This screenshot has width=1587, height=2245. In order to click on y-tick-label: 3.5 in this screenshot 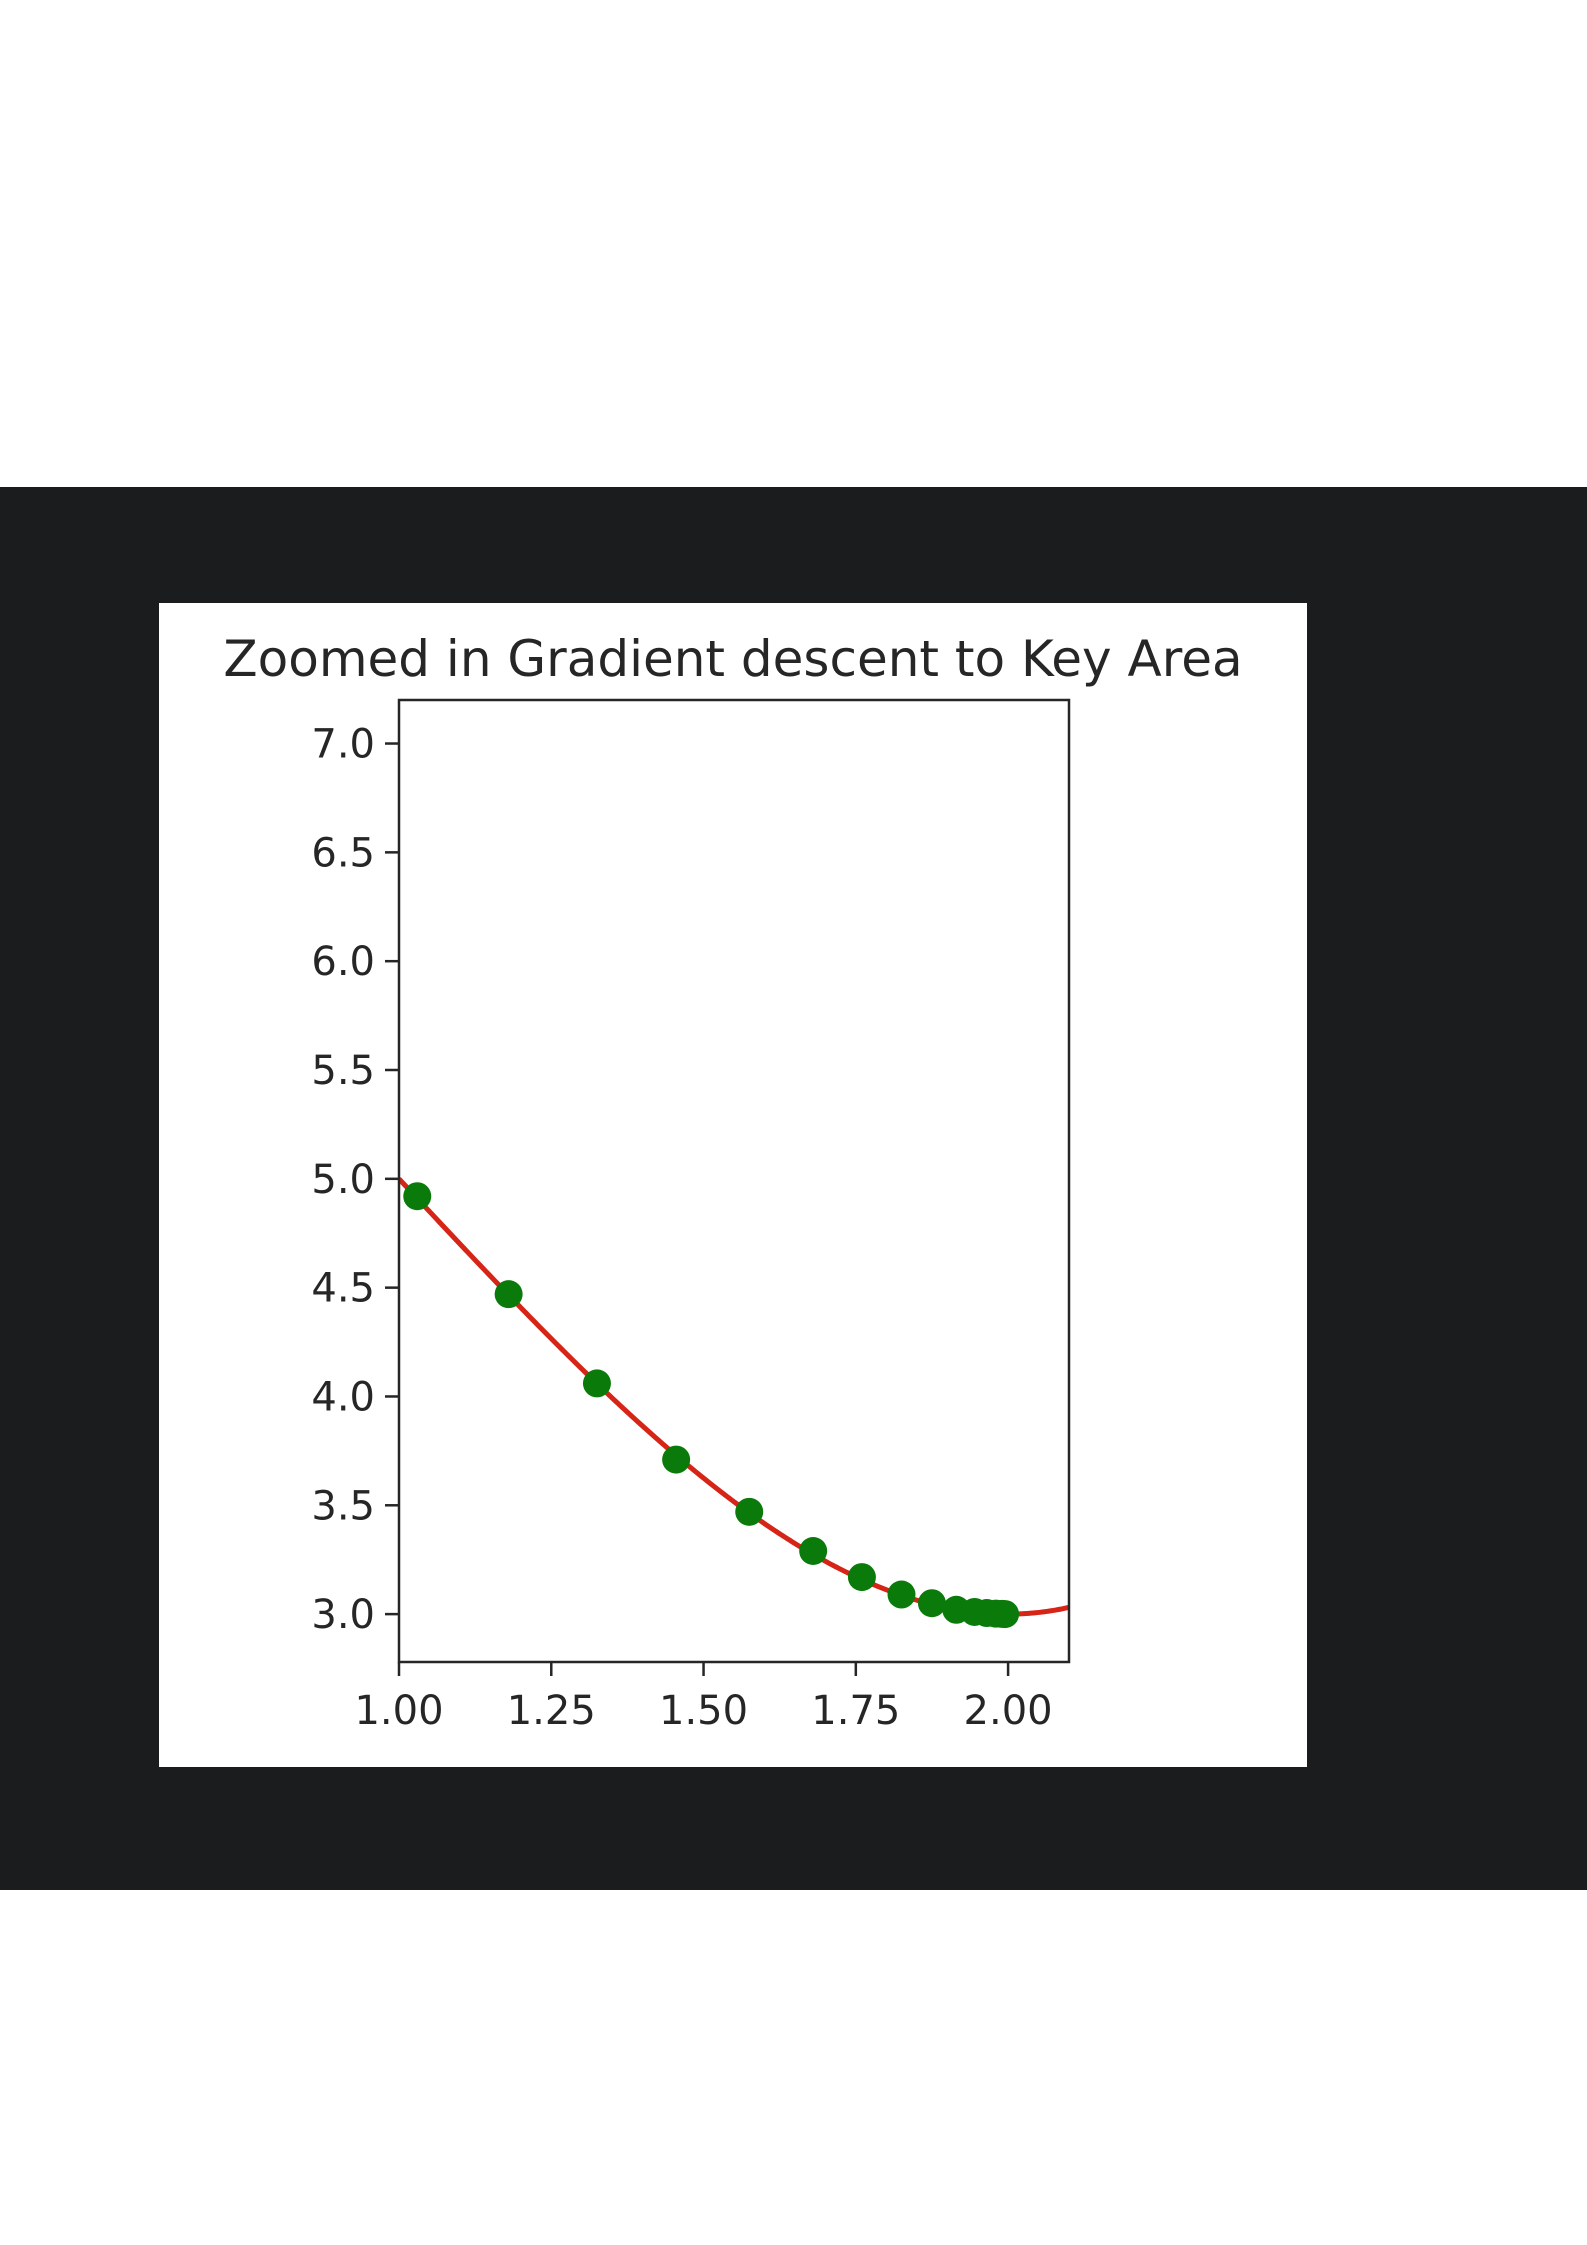, I will do `click(343, 1506)`.